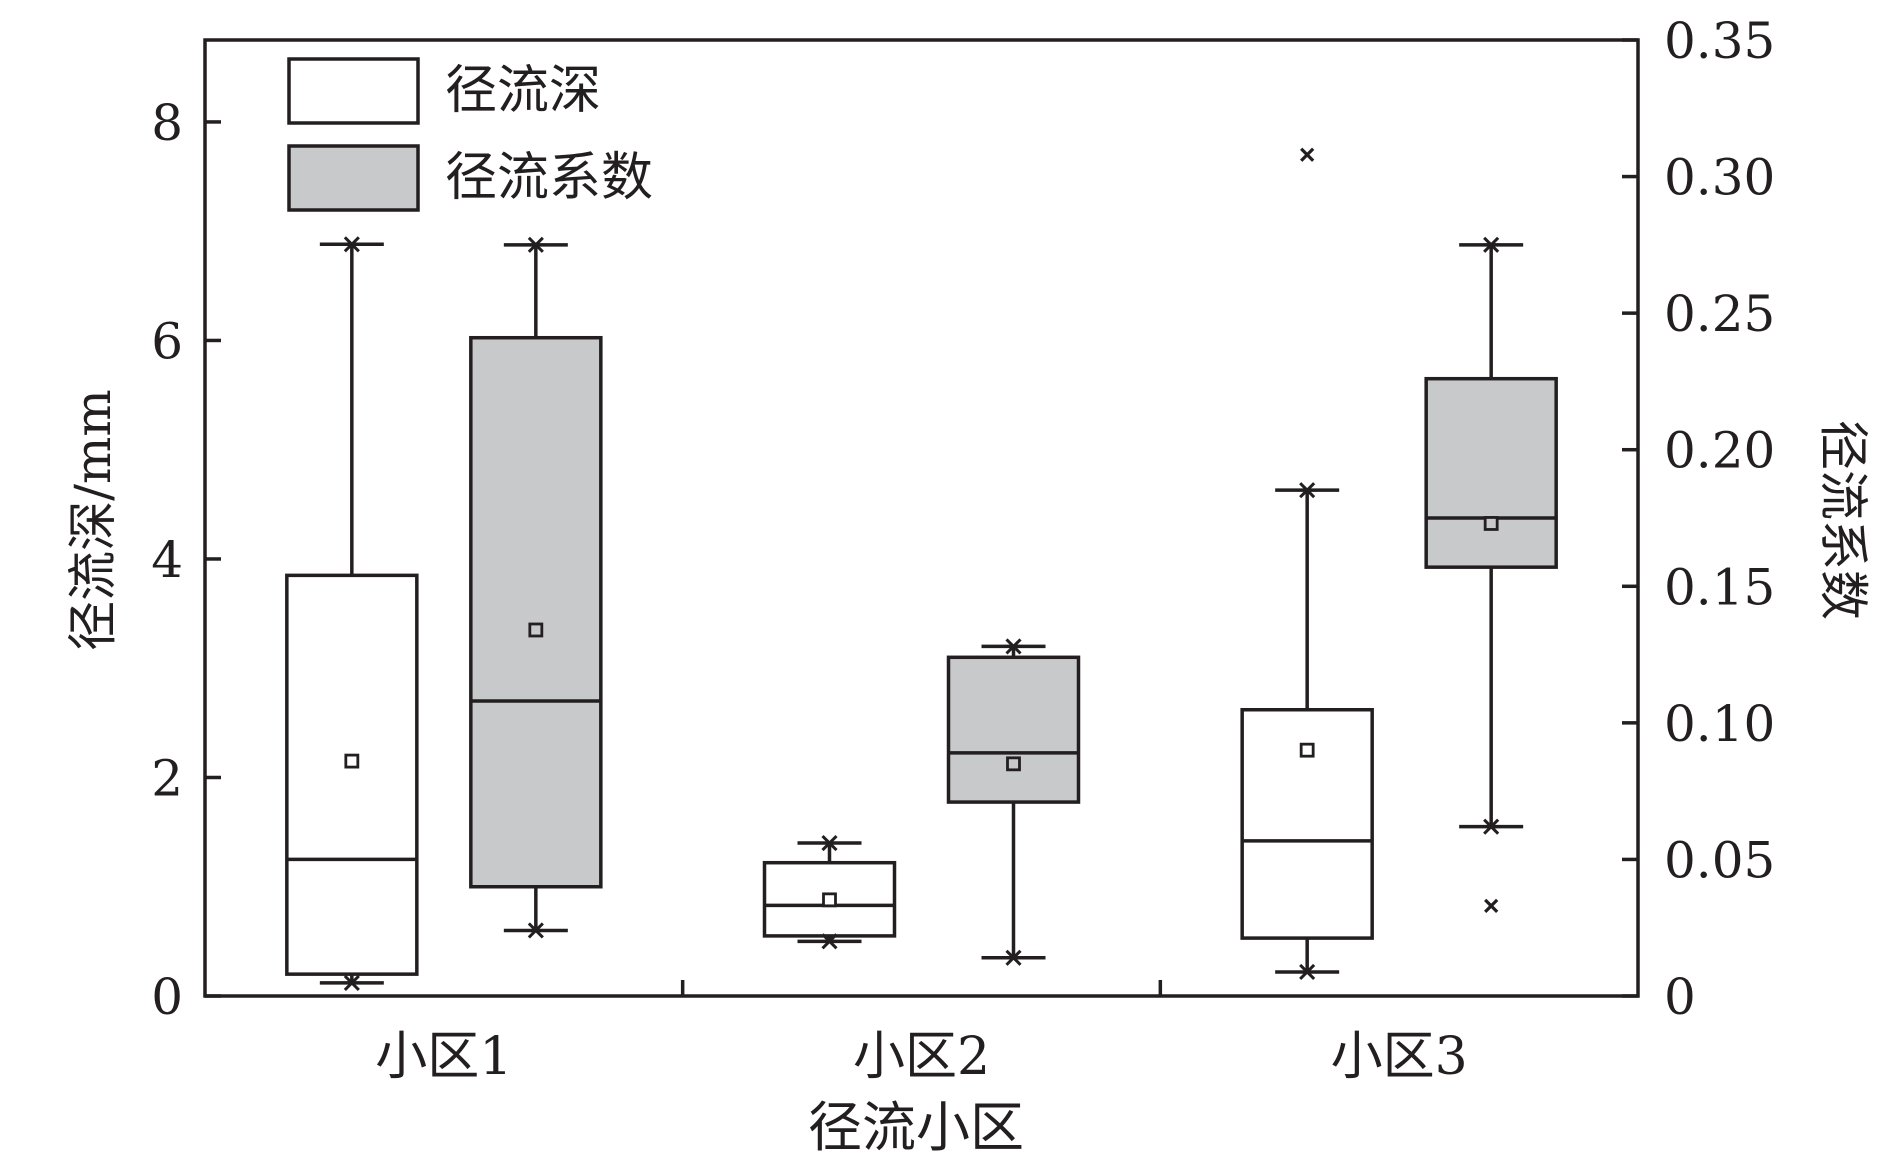 Image resolution: width=1890 pixels, height=1160 pixels. Describe the element at coordinates (1399, 1057) in the screenshot. I see `x-tick-label: 小区3` at that location.